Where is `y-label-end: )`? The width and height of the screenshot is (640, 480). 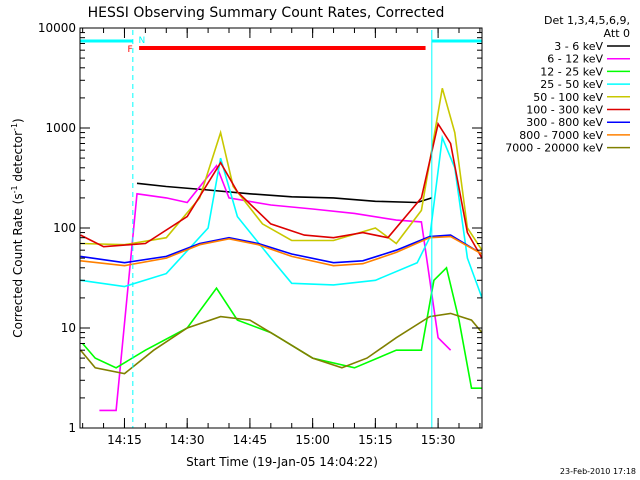 y-label-end: ) is located at coordinates (18, 120).